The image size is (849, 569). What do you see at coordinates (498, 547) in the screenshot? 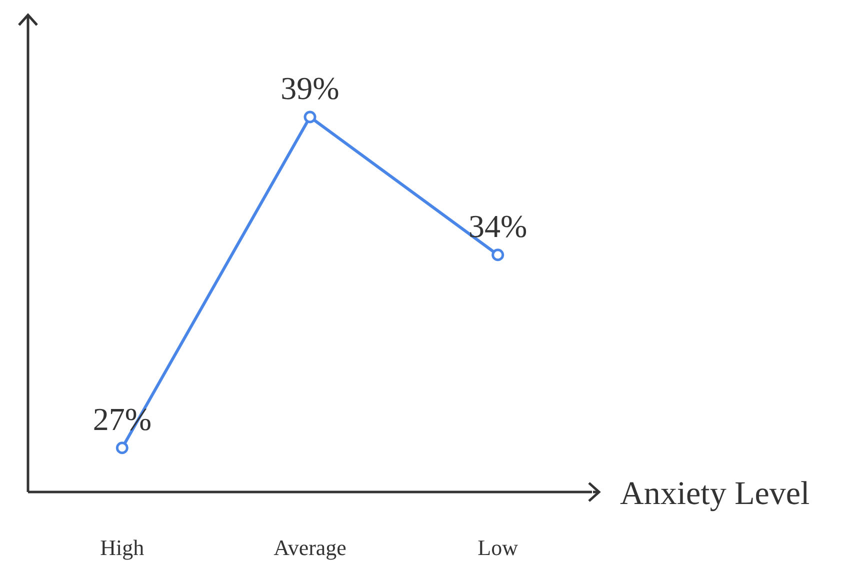
I see `x-tick-label: Low` at bounding box center [498, 547].